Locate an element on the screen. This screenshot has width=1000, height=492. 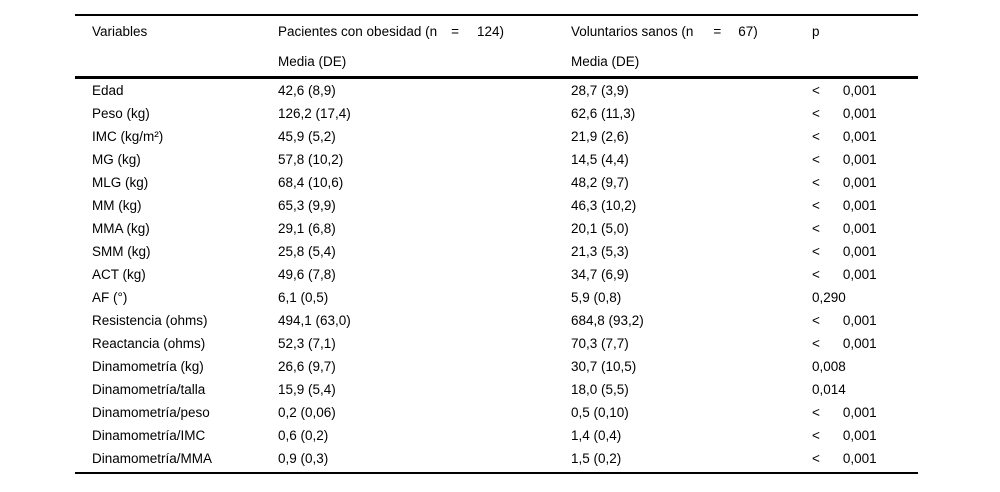
table-row: ACT (kg) 49,6 (7,8) 34,7 (6,9) <0,001 is located at coordinates (496, 274).